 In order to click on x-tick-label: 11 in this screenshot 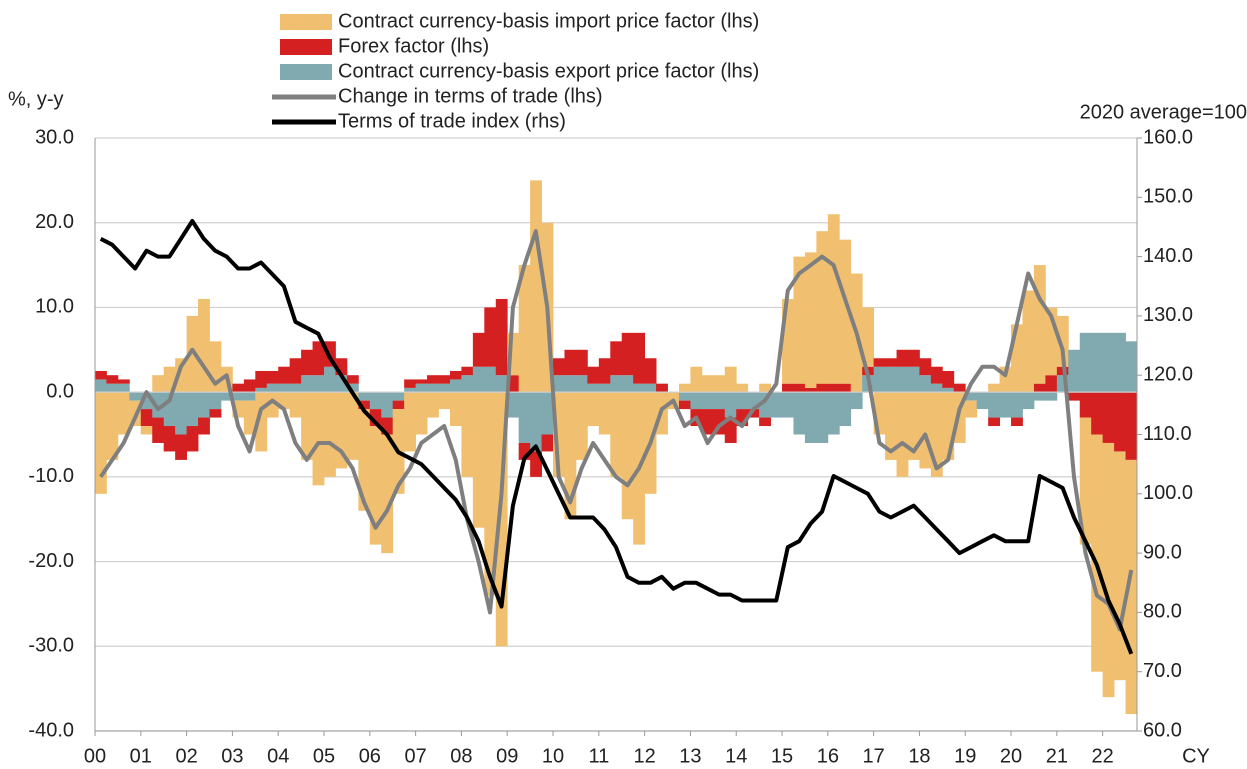, I will do `click(598, 756)`.